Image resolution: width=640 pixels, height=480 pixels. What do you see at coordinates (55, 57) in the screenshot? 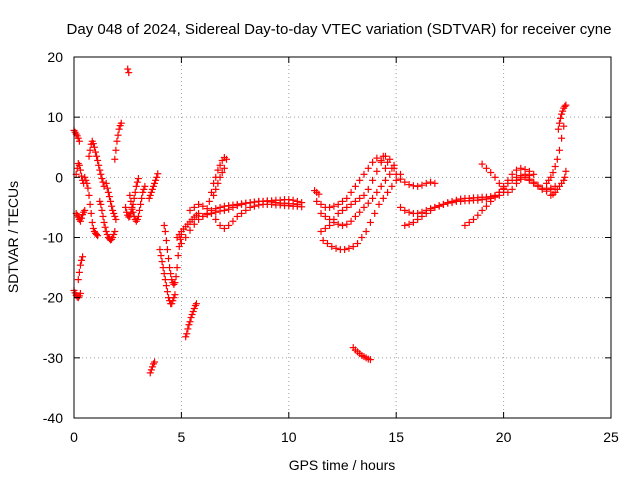
I see `y-tick-label: 20` at bounding box center [55, 57].